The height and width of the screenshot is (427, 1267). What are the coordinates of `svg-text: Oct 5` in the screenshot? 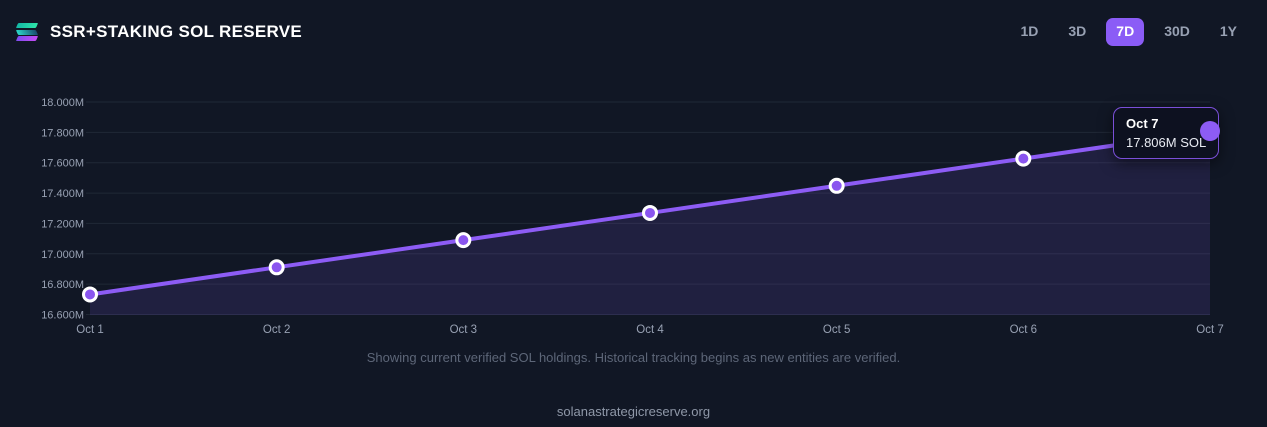 It's located at (836, 330).